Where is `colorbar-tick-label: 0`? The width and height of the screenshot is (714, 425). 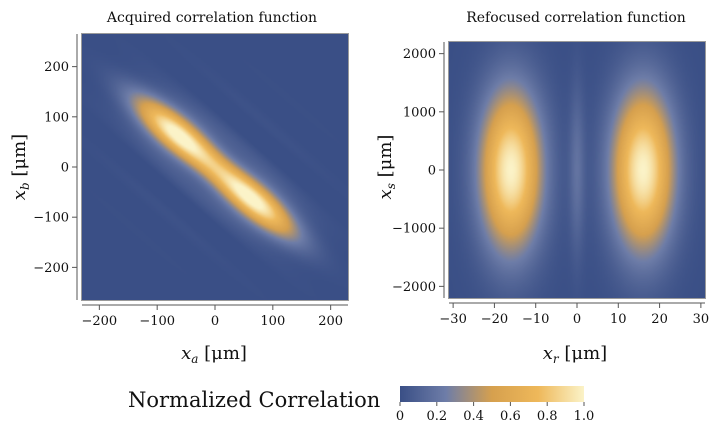
colorbar-tick-label: 0 is located at coordinates (400, 416).